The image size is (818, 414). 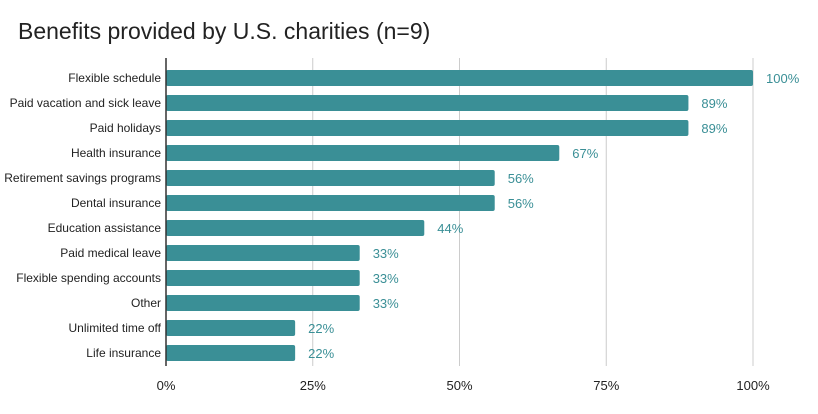 I want to click on category-label: Paid holidays, so click(x=125, y=128).